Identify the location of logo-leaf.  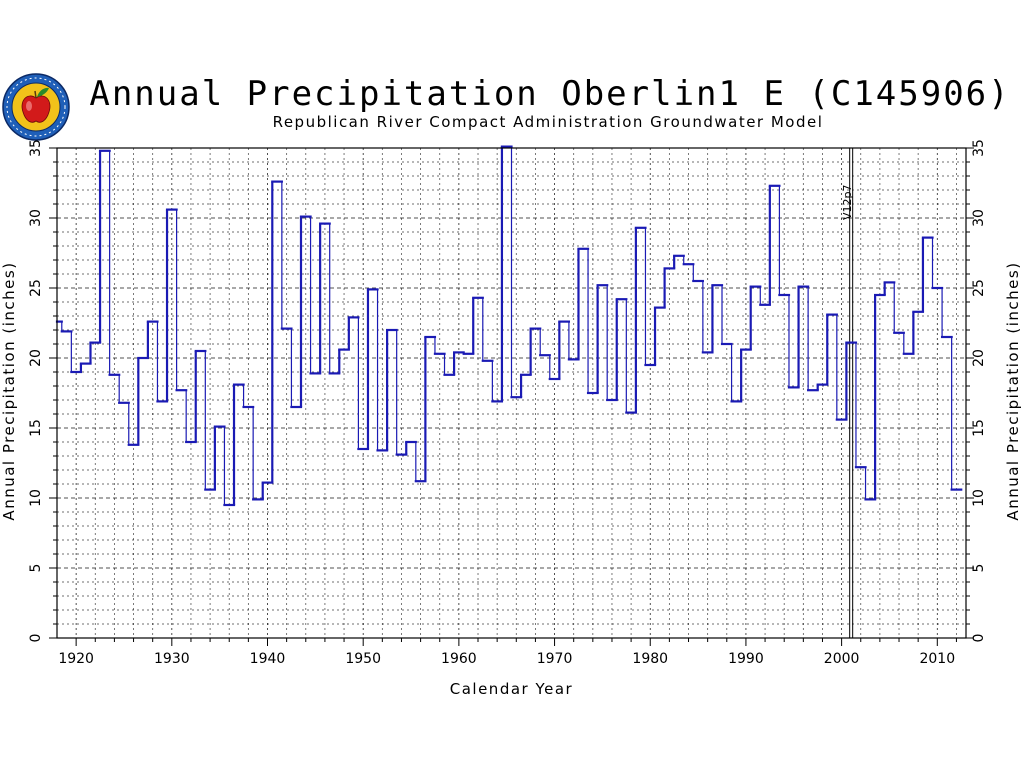
(43, 92).